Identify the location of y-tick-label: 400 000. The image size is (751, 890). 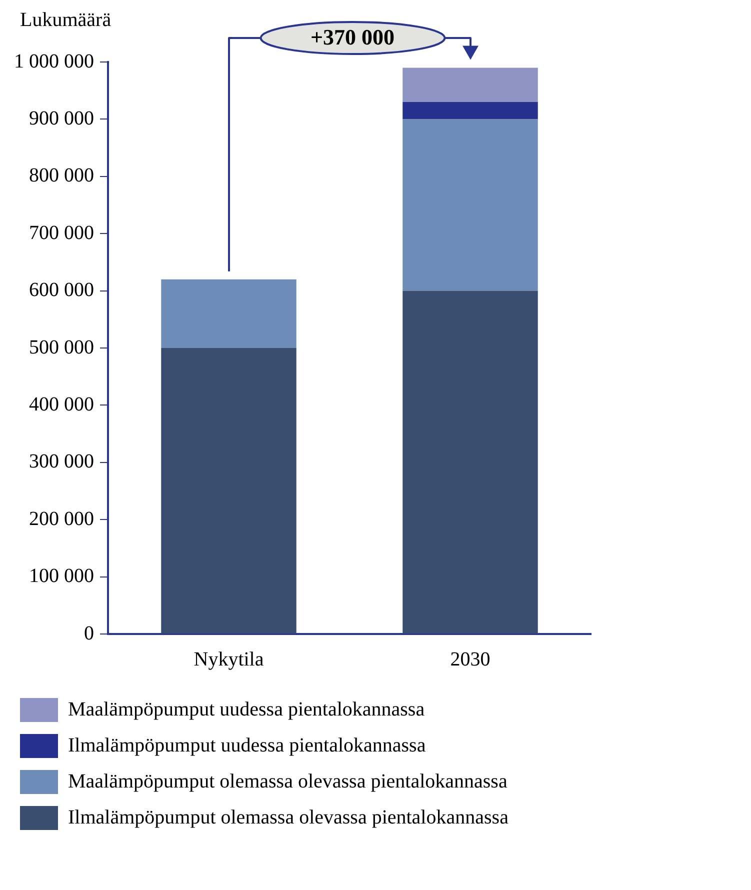
(61, 404).